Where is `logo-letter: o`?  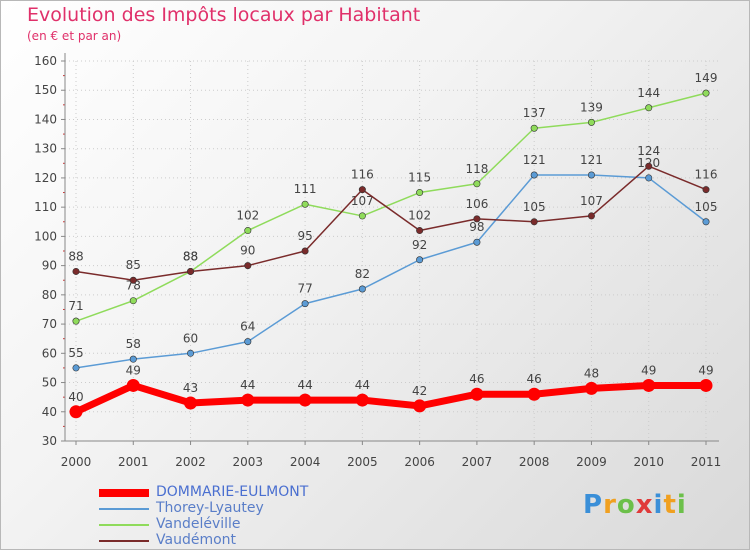 logo-letter: o is located at coordinates (626, 505).